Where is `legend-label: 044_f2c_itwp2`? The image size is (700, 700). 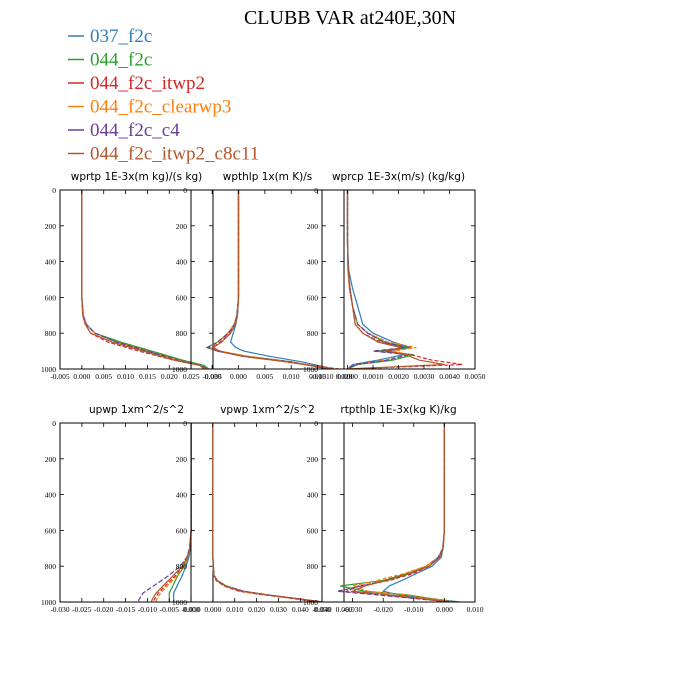 legend-label: 044_f2c_itwp2 is located at coordinates (147, 83).